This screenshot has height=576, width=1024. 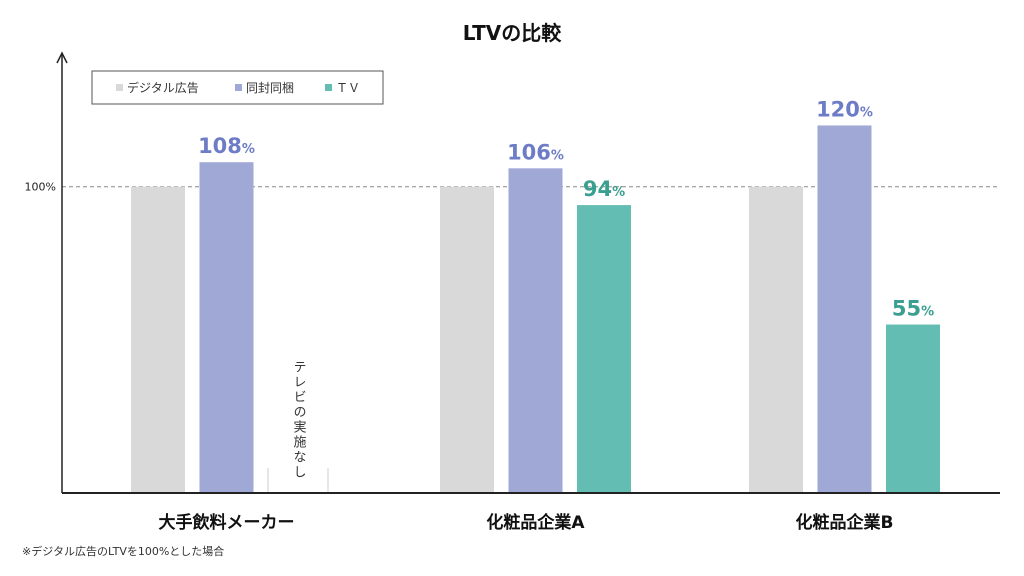 I want to click on y-axis-arrow-icon, so click(x=62, y=57).